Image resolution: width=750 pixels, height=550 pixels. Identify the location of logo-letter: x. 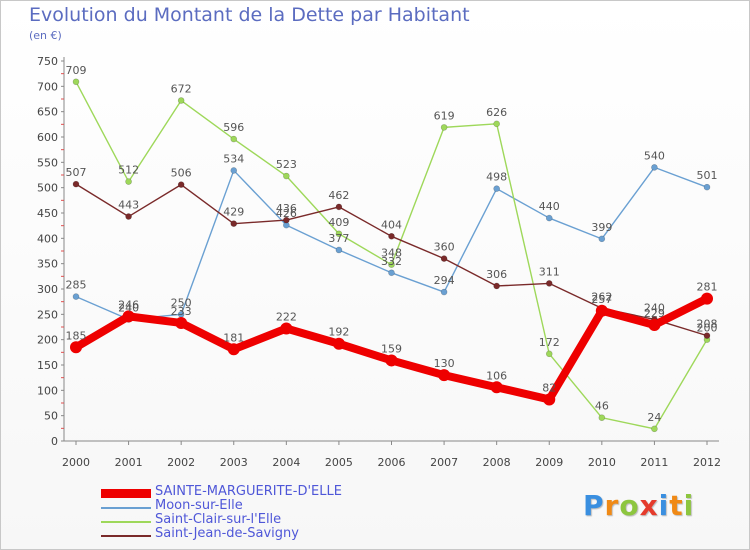
(649, 505).